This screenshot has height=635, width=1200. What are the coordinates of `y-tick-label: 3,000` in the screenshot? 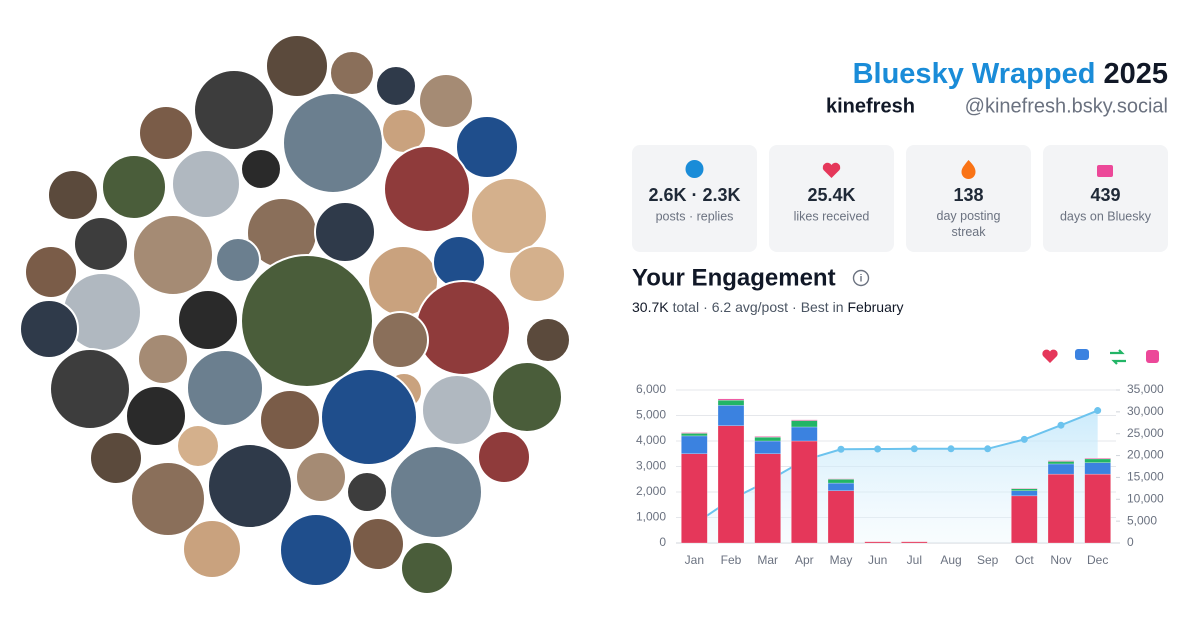 It's located at (651, 466).